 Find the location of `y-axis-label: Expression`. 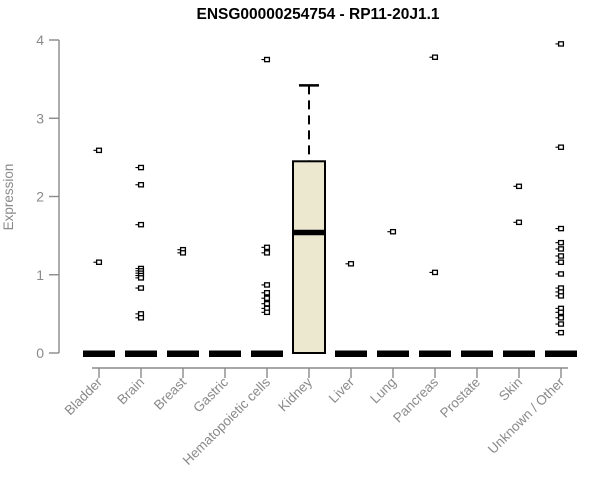

y-axis-label: Expression is located at coordinates (8, 197).